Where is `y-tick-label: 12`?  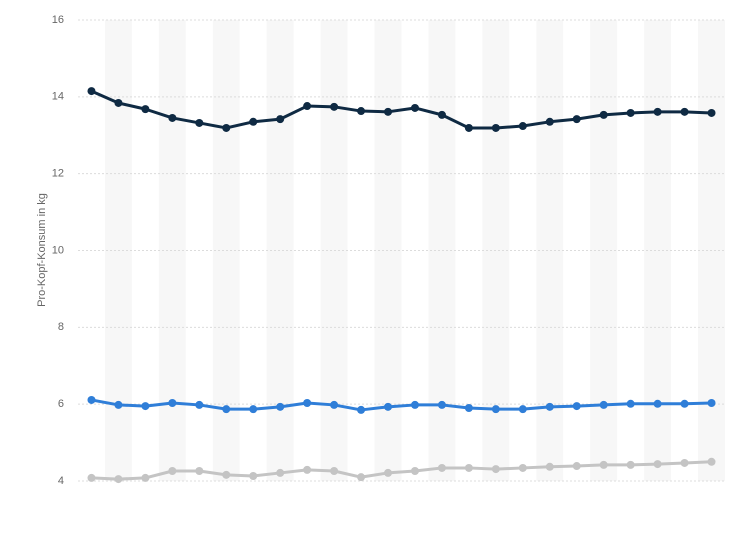 y-tick-label: 12 is located at coordinates (58, 174).